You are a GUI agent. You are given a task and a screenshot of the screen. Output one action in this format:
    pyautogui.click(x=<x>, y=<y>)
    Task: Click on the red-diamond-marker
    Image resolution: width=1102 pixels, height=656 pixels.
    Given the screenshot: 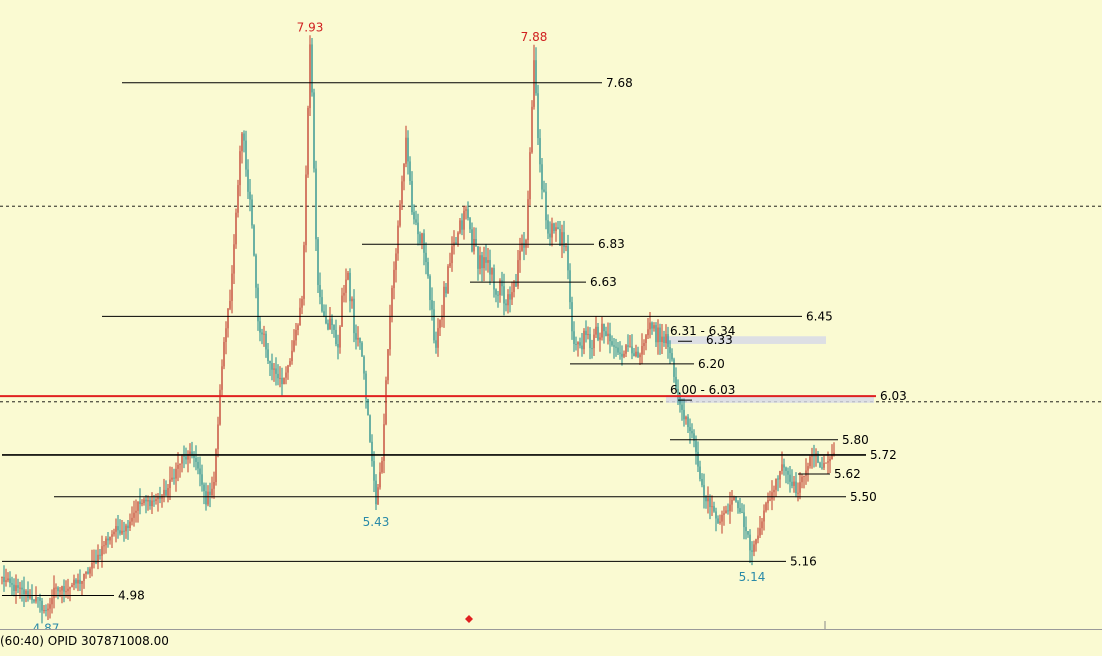 What is the action you would take?
    pyautogui.click(x=469, y=619)
    